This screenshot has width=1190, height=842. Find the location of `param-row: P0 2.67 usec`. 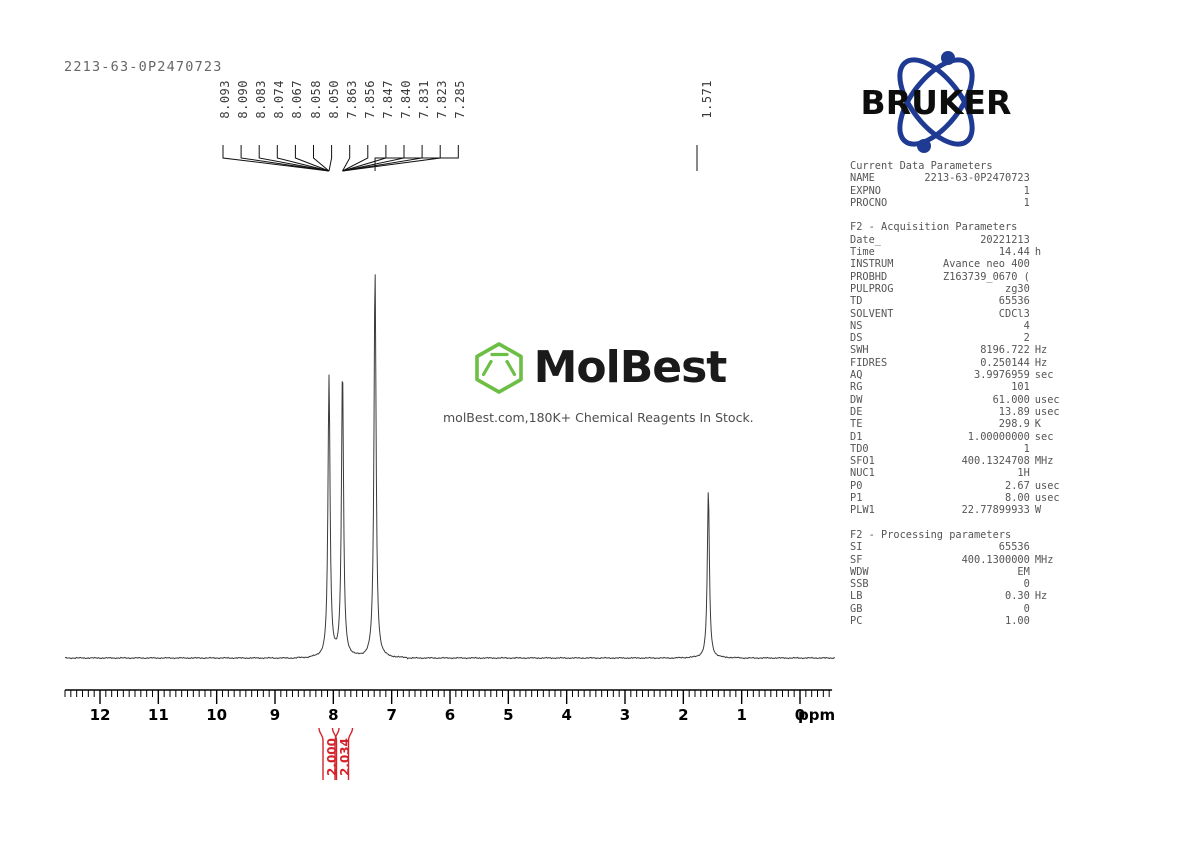

param-row: P0 2.67 usec is located at coordinates (960, 486).